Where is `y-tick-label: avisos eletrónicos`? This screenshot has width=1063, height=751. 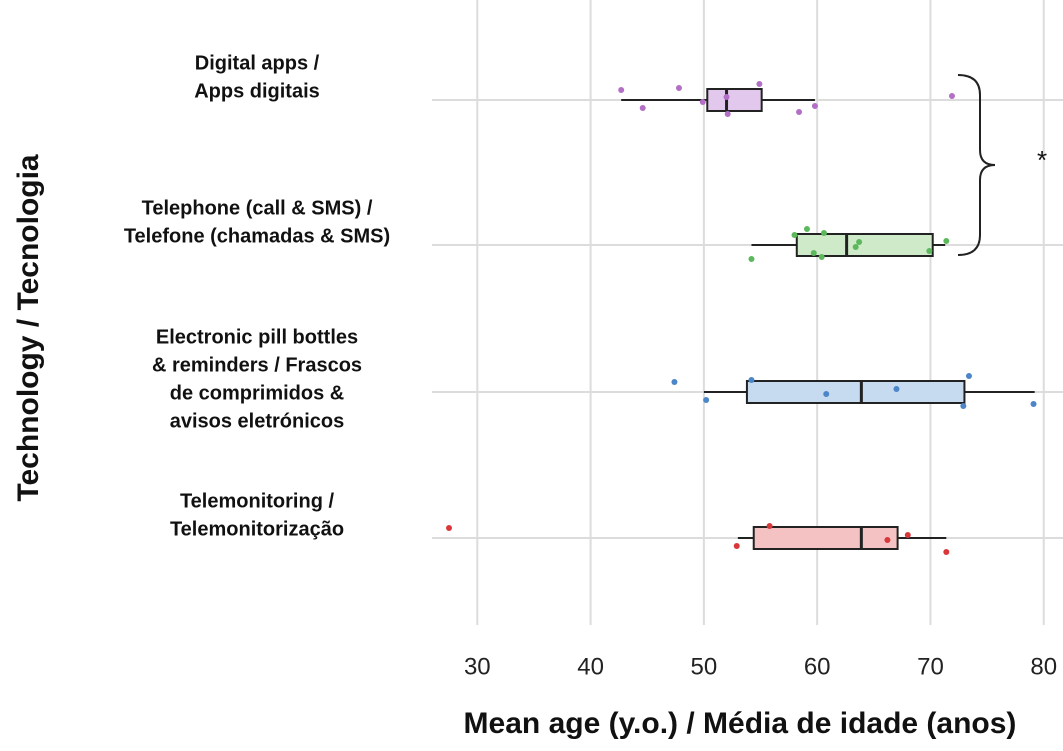 y-tick-label: avisos eletrónicos is located at coordinates (257, 421).